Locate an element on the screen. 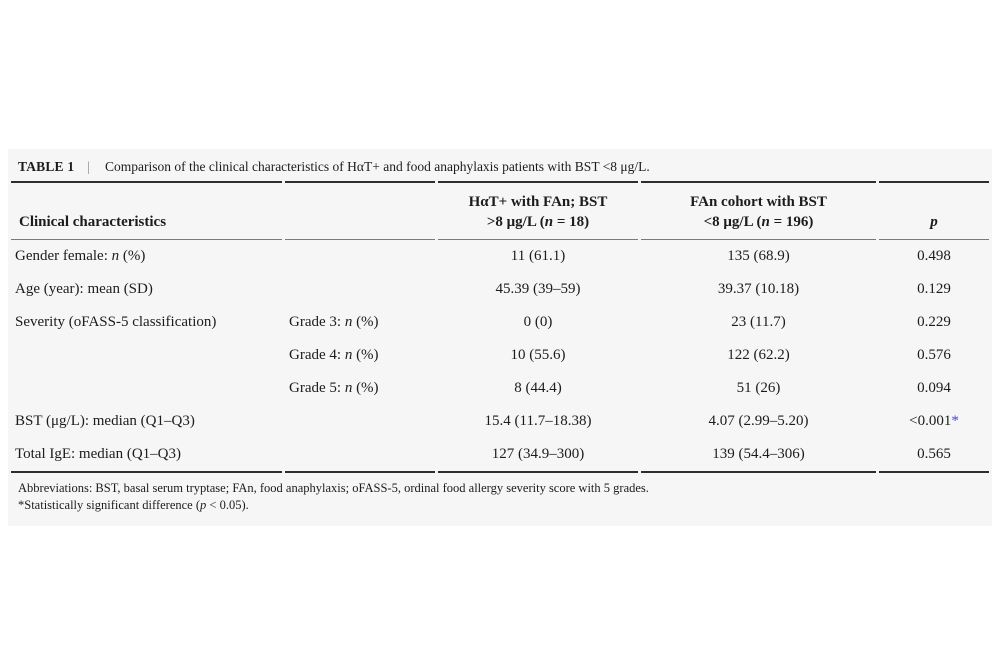 The image size is (1000, 664). row-label: Gender female: n (%) is located at coordinates (80, 256).